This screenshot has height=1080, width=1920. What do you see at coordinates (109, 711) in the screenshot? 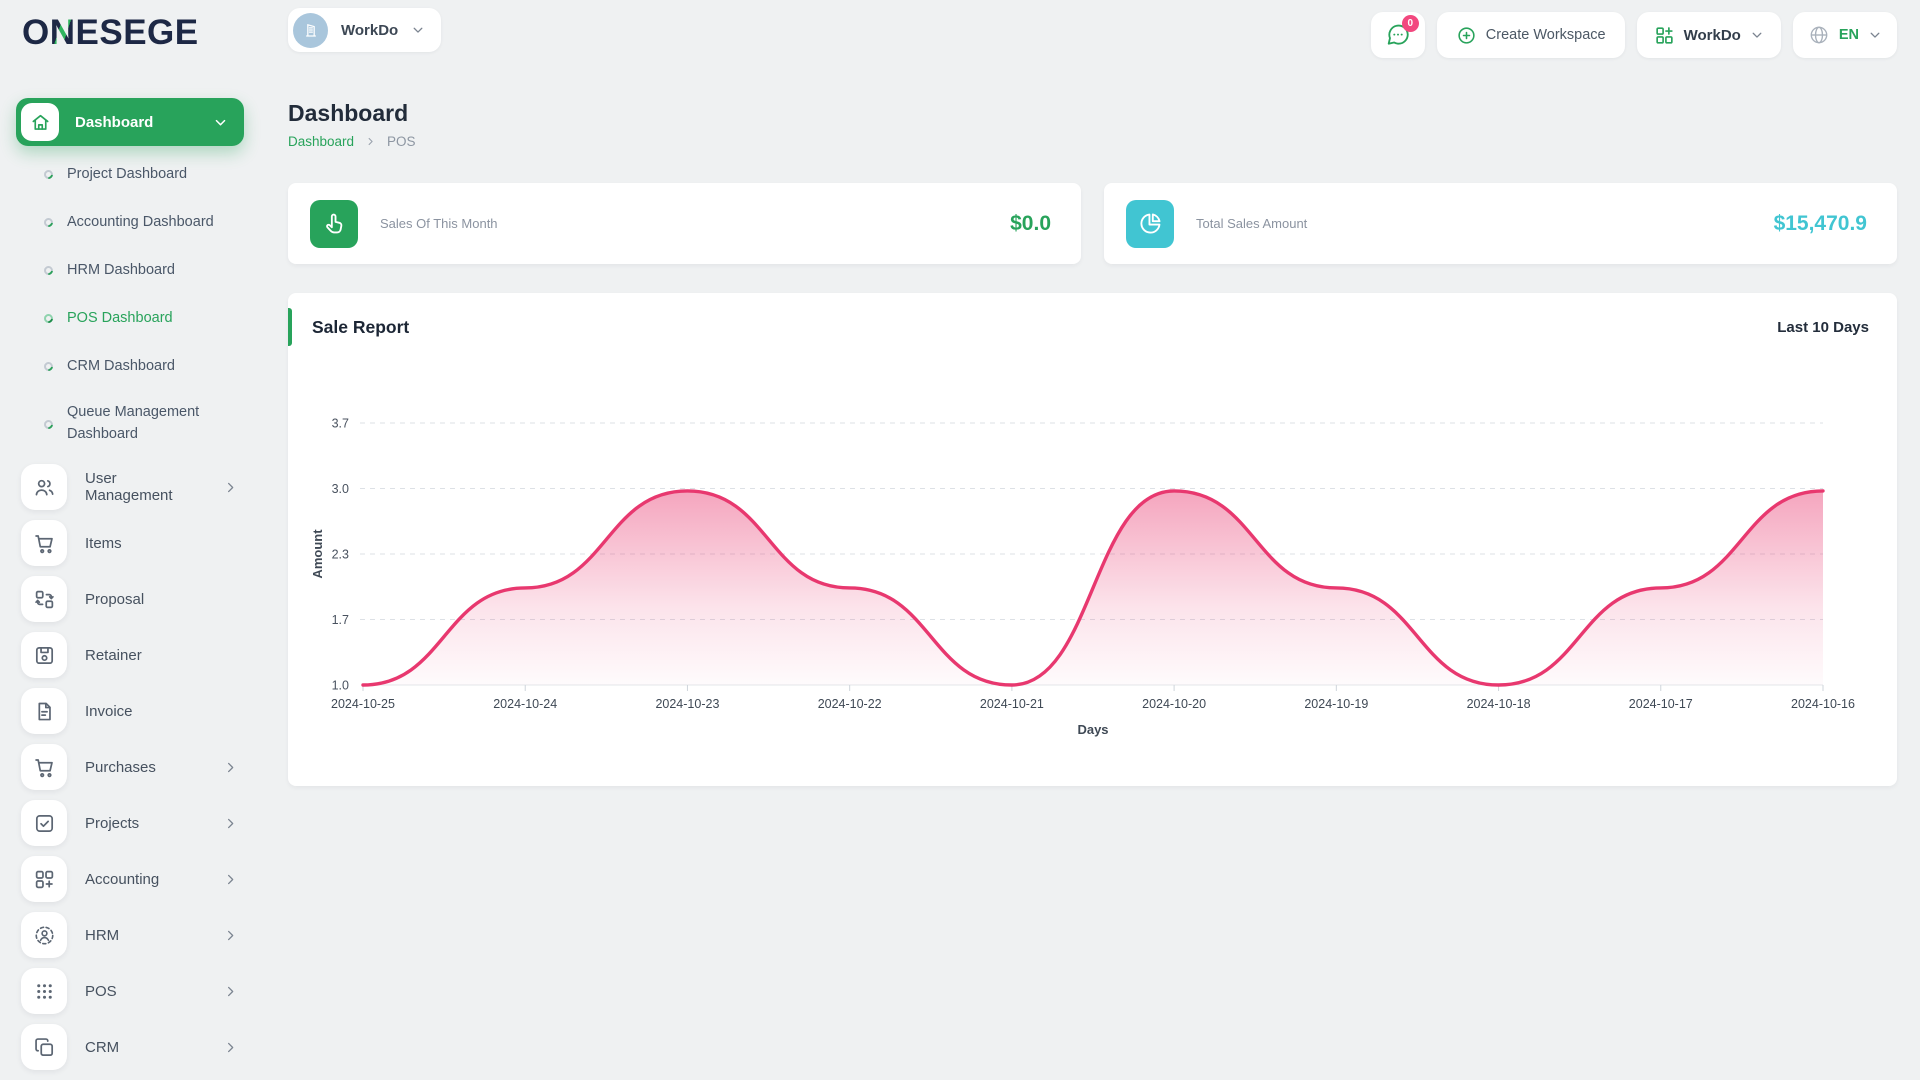
I see `sidebar-item-label: Invoice` at bounding box center [109, 711].